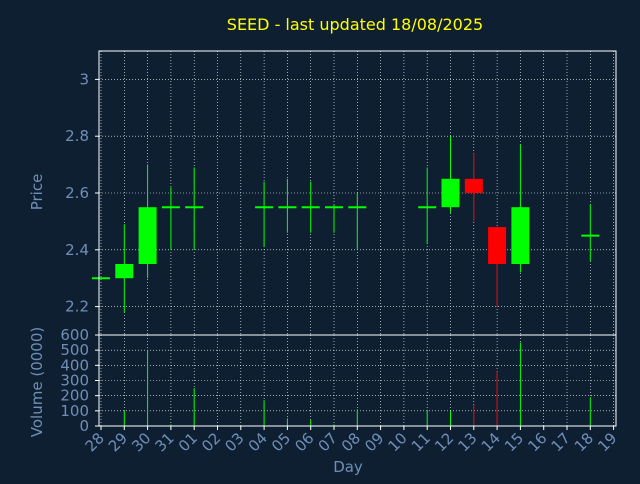  Describe the element at coordinates (74, 411) in the screenshot. I see `volume-tick-label: 100` at that location.